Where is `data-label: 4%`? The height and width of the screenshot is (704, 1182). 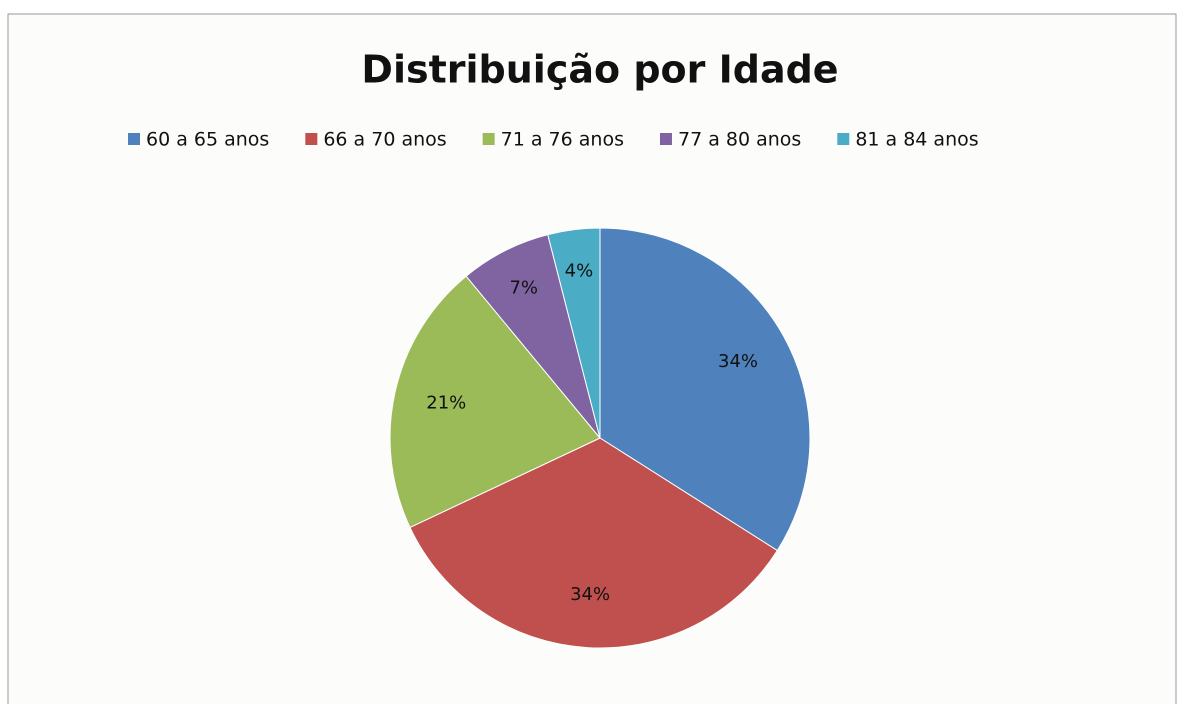 data-label: 4% is located at coordinates (579, 270).